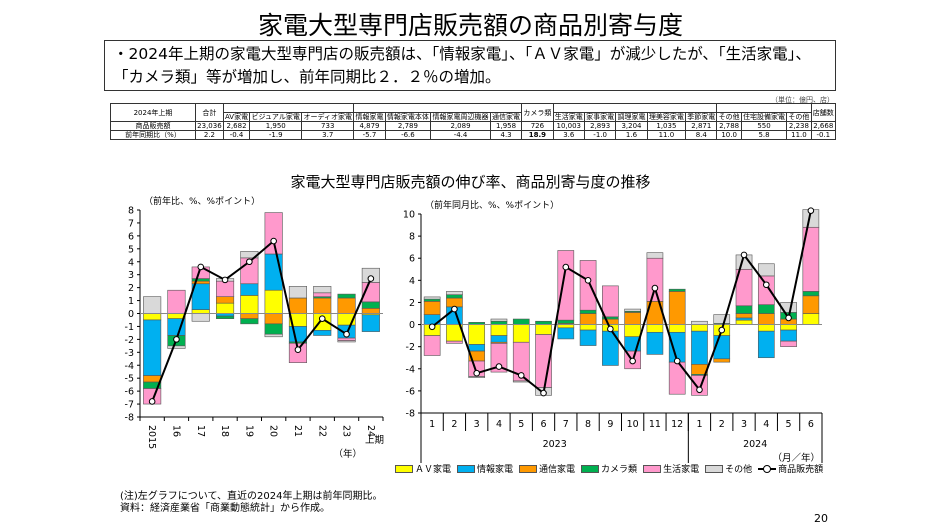 This screenshot has width=941, height=529. I want to click on y-axis-label: （前年比、%、%ポイント）, so click(202, 201).